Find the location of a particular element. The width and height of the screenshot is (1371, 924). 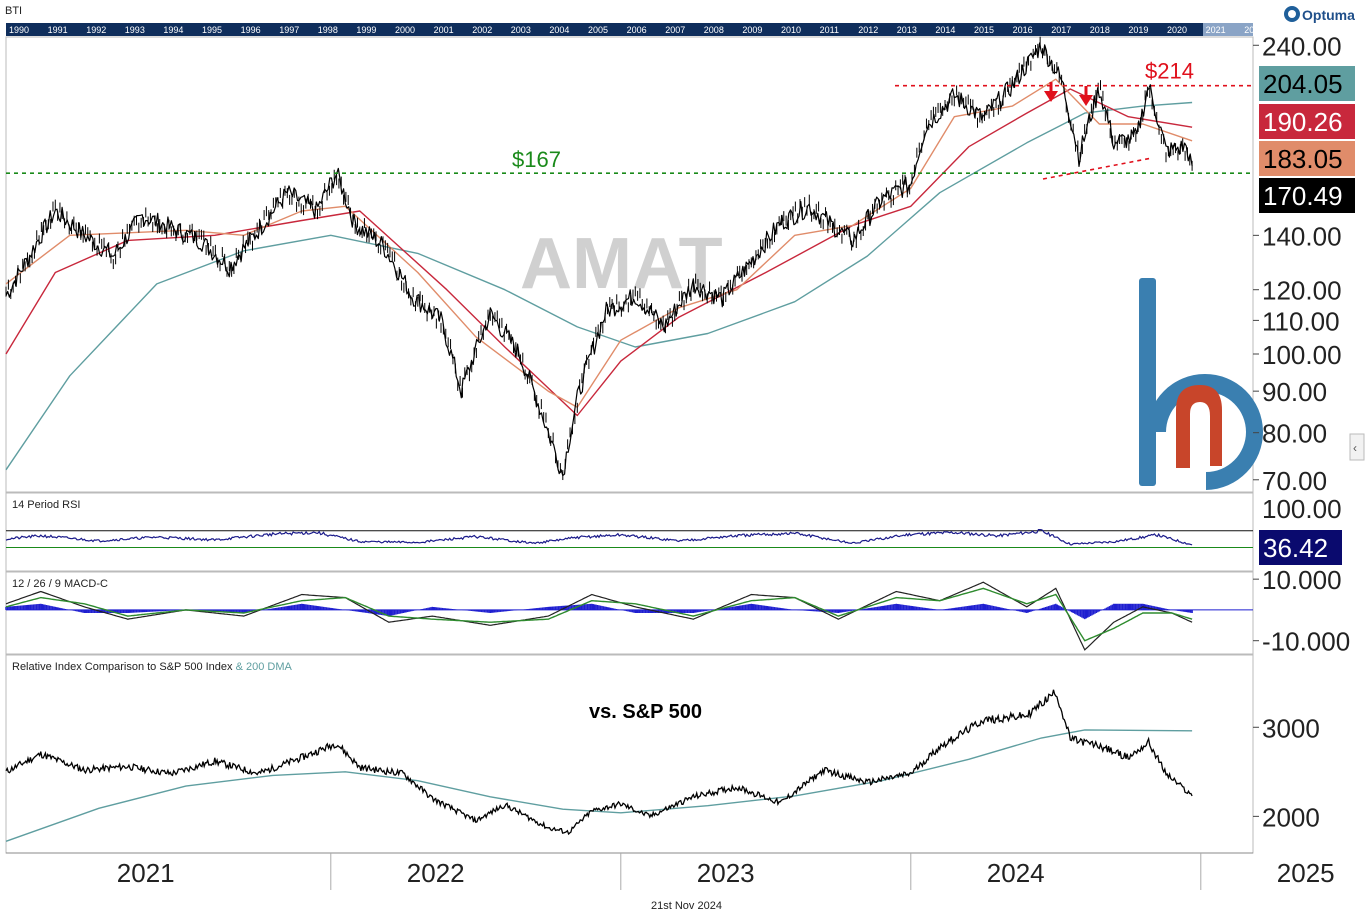

timeline-year: 2011 is located at coordinates (829, 30).